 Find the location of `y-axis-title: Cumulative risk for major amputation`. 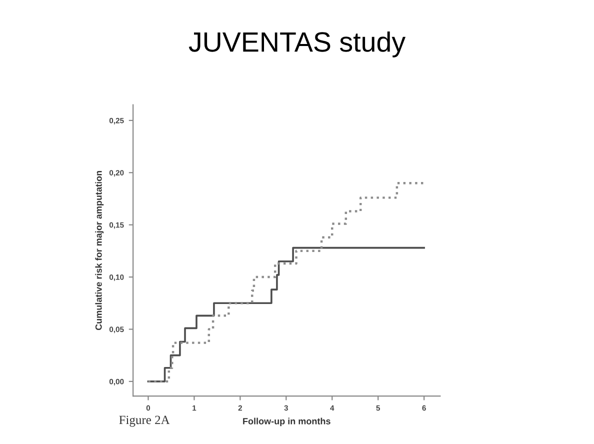

y-axis-title: Cumulative risk for major amputation is located at coordinates (99, 250).